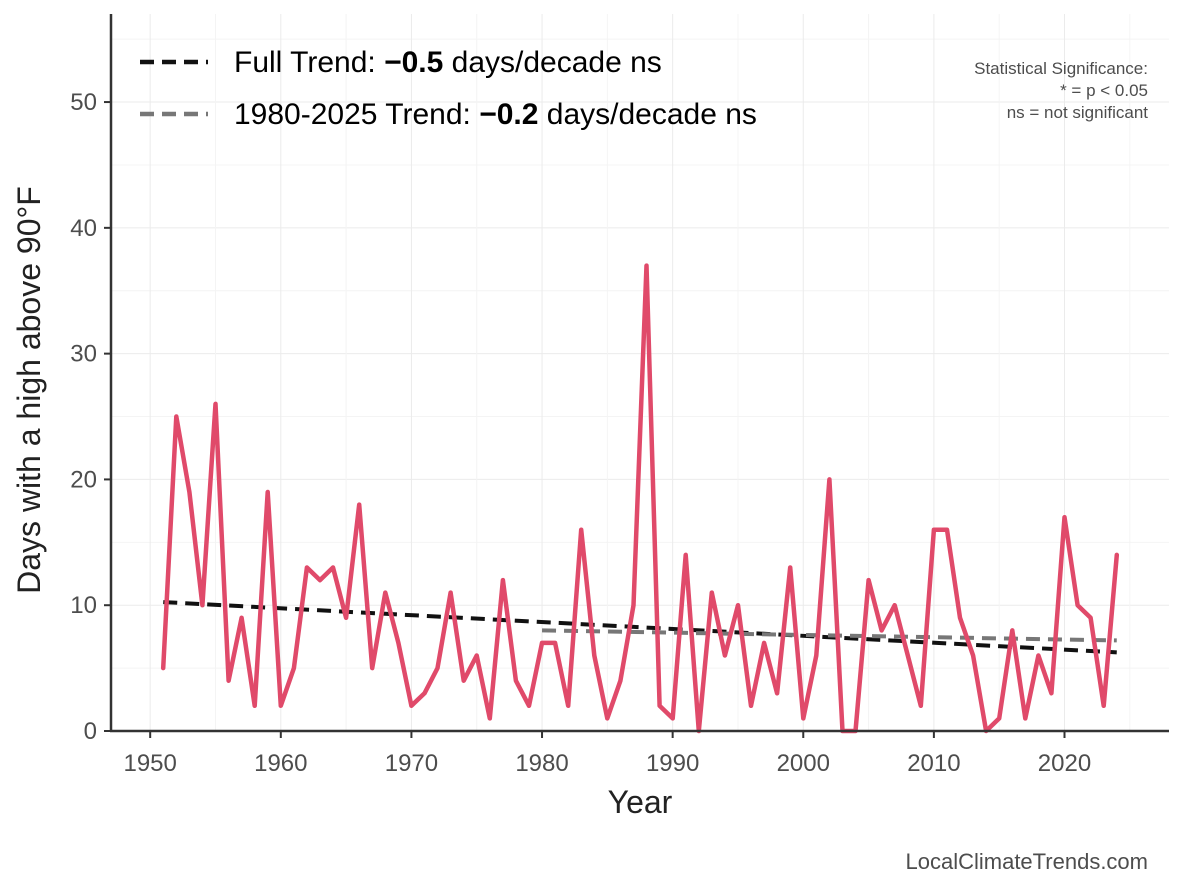 This screenshot has width=1184, height=889. I want to click on y-axis-title: Days with a high above 90°F, so click(29, 390).